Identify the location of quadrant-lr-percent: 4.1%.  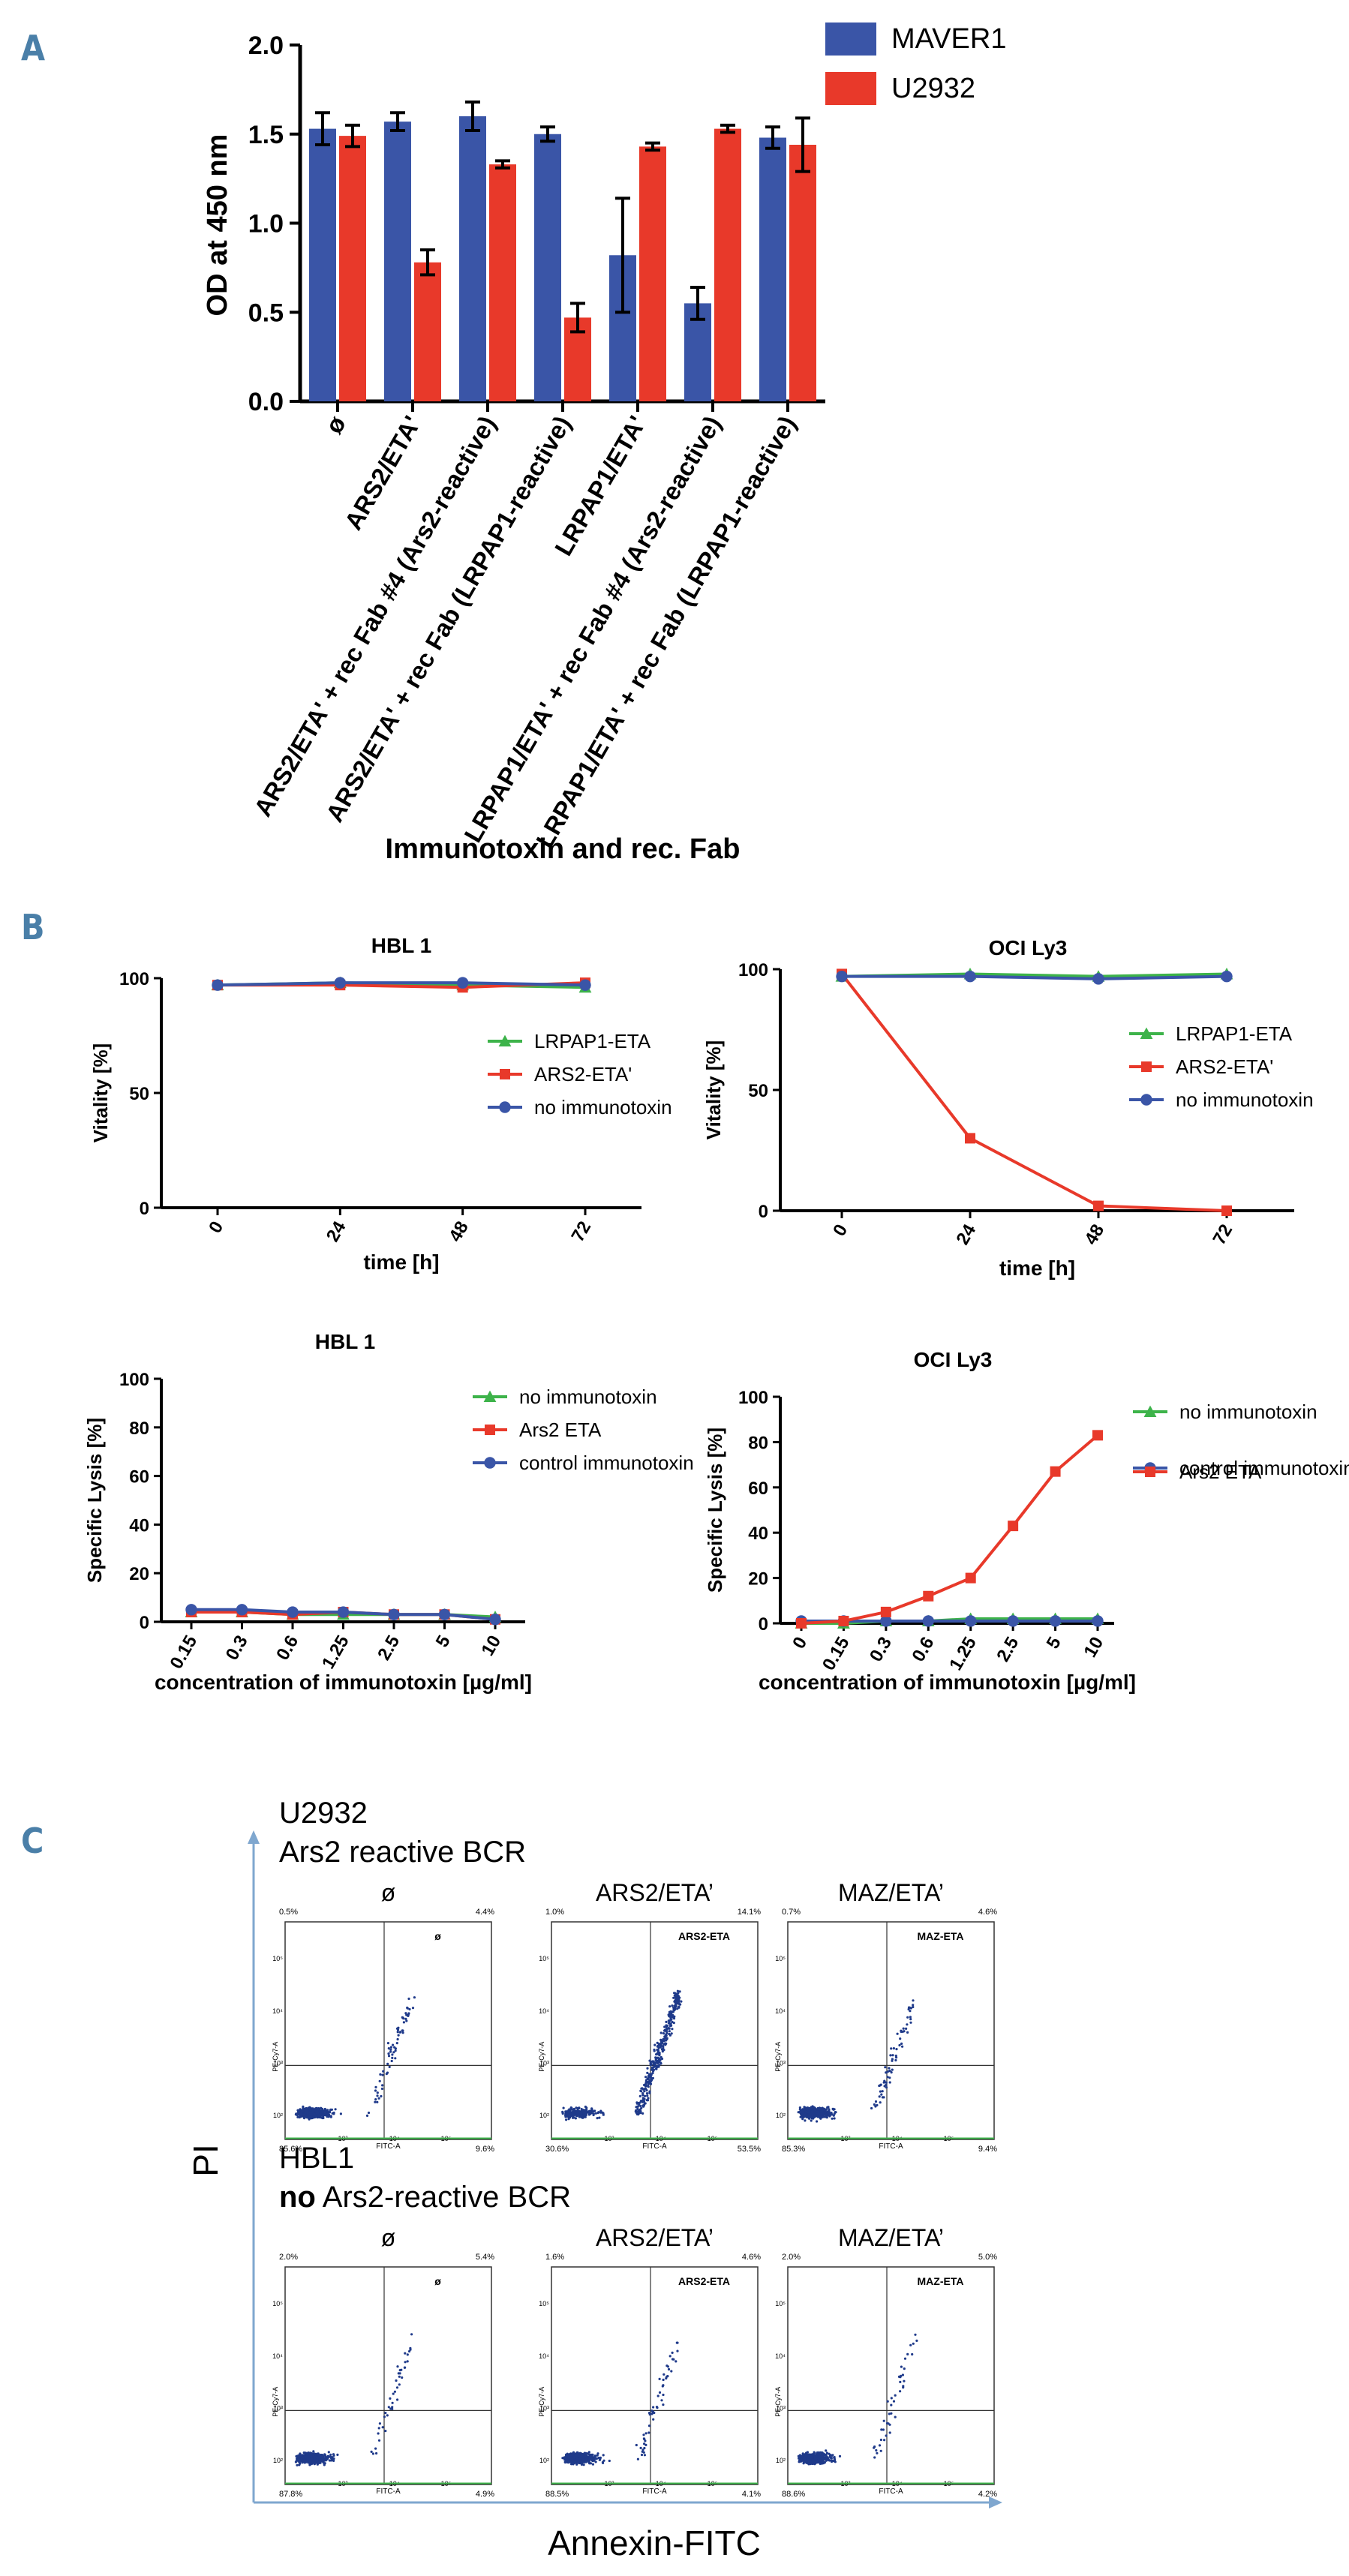
(751, 2494).